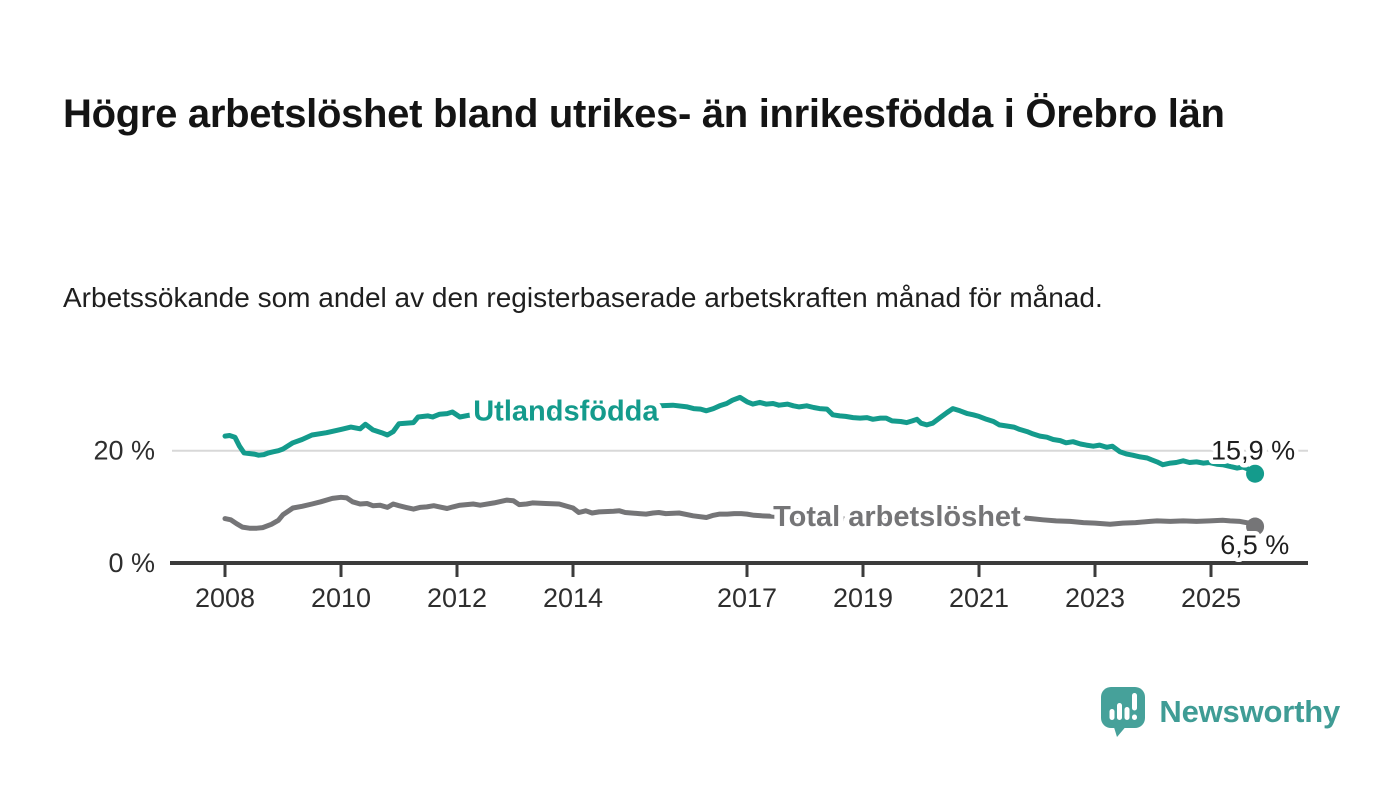 Image resolution: width=1400 pixels, height=794 pixels. What do you see at coordinates (1255, 473) in the screenshot?
I see `series-end-dot-utlandsf-dda` at bounding box center [1255, 473].